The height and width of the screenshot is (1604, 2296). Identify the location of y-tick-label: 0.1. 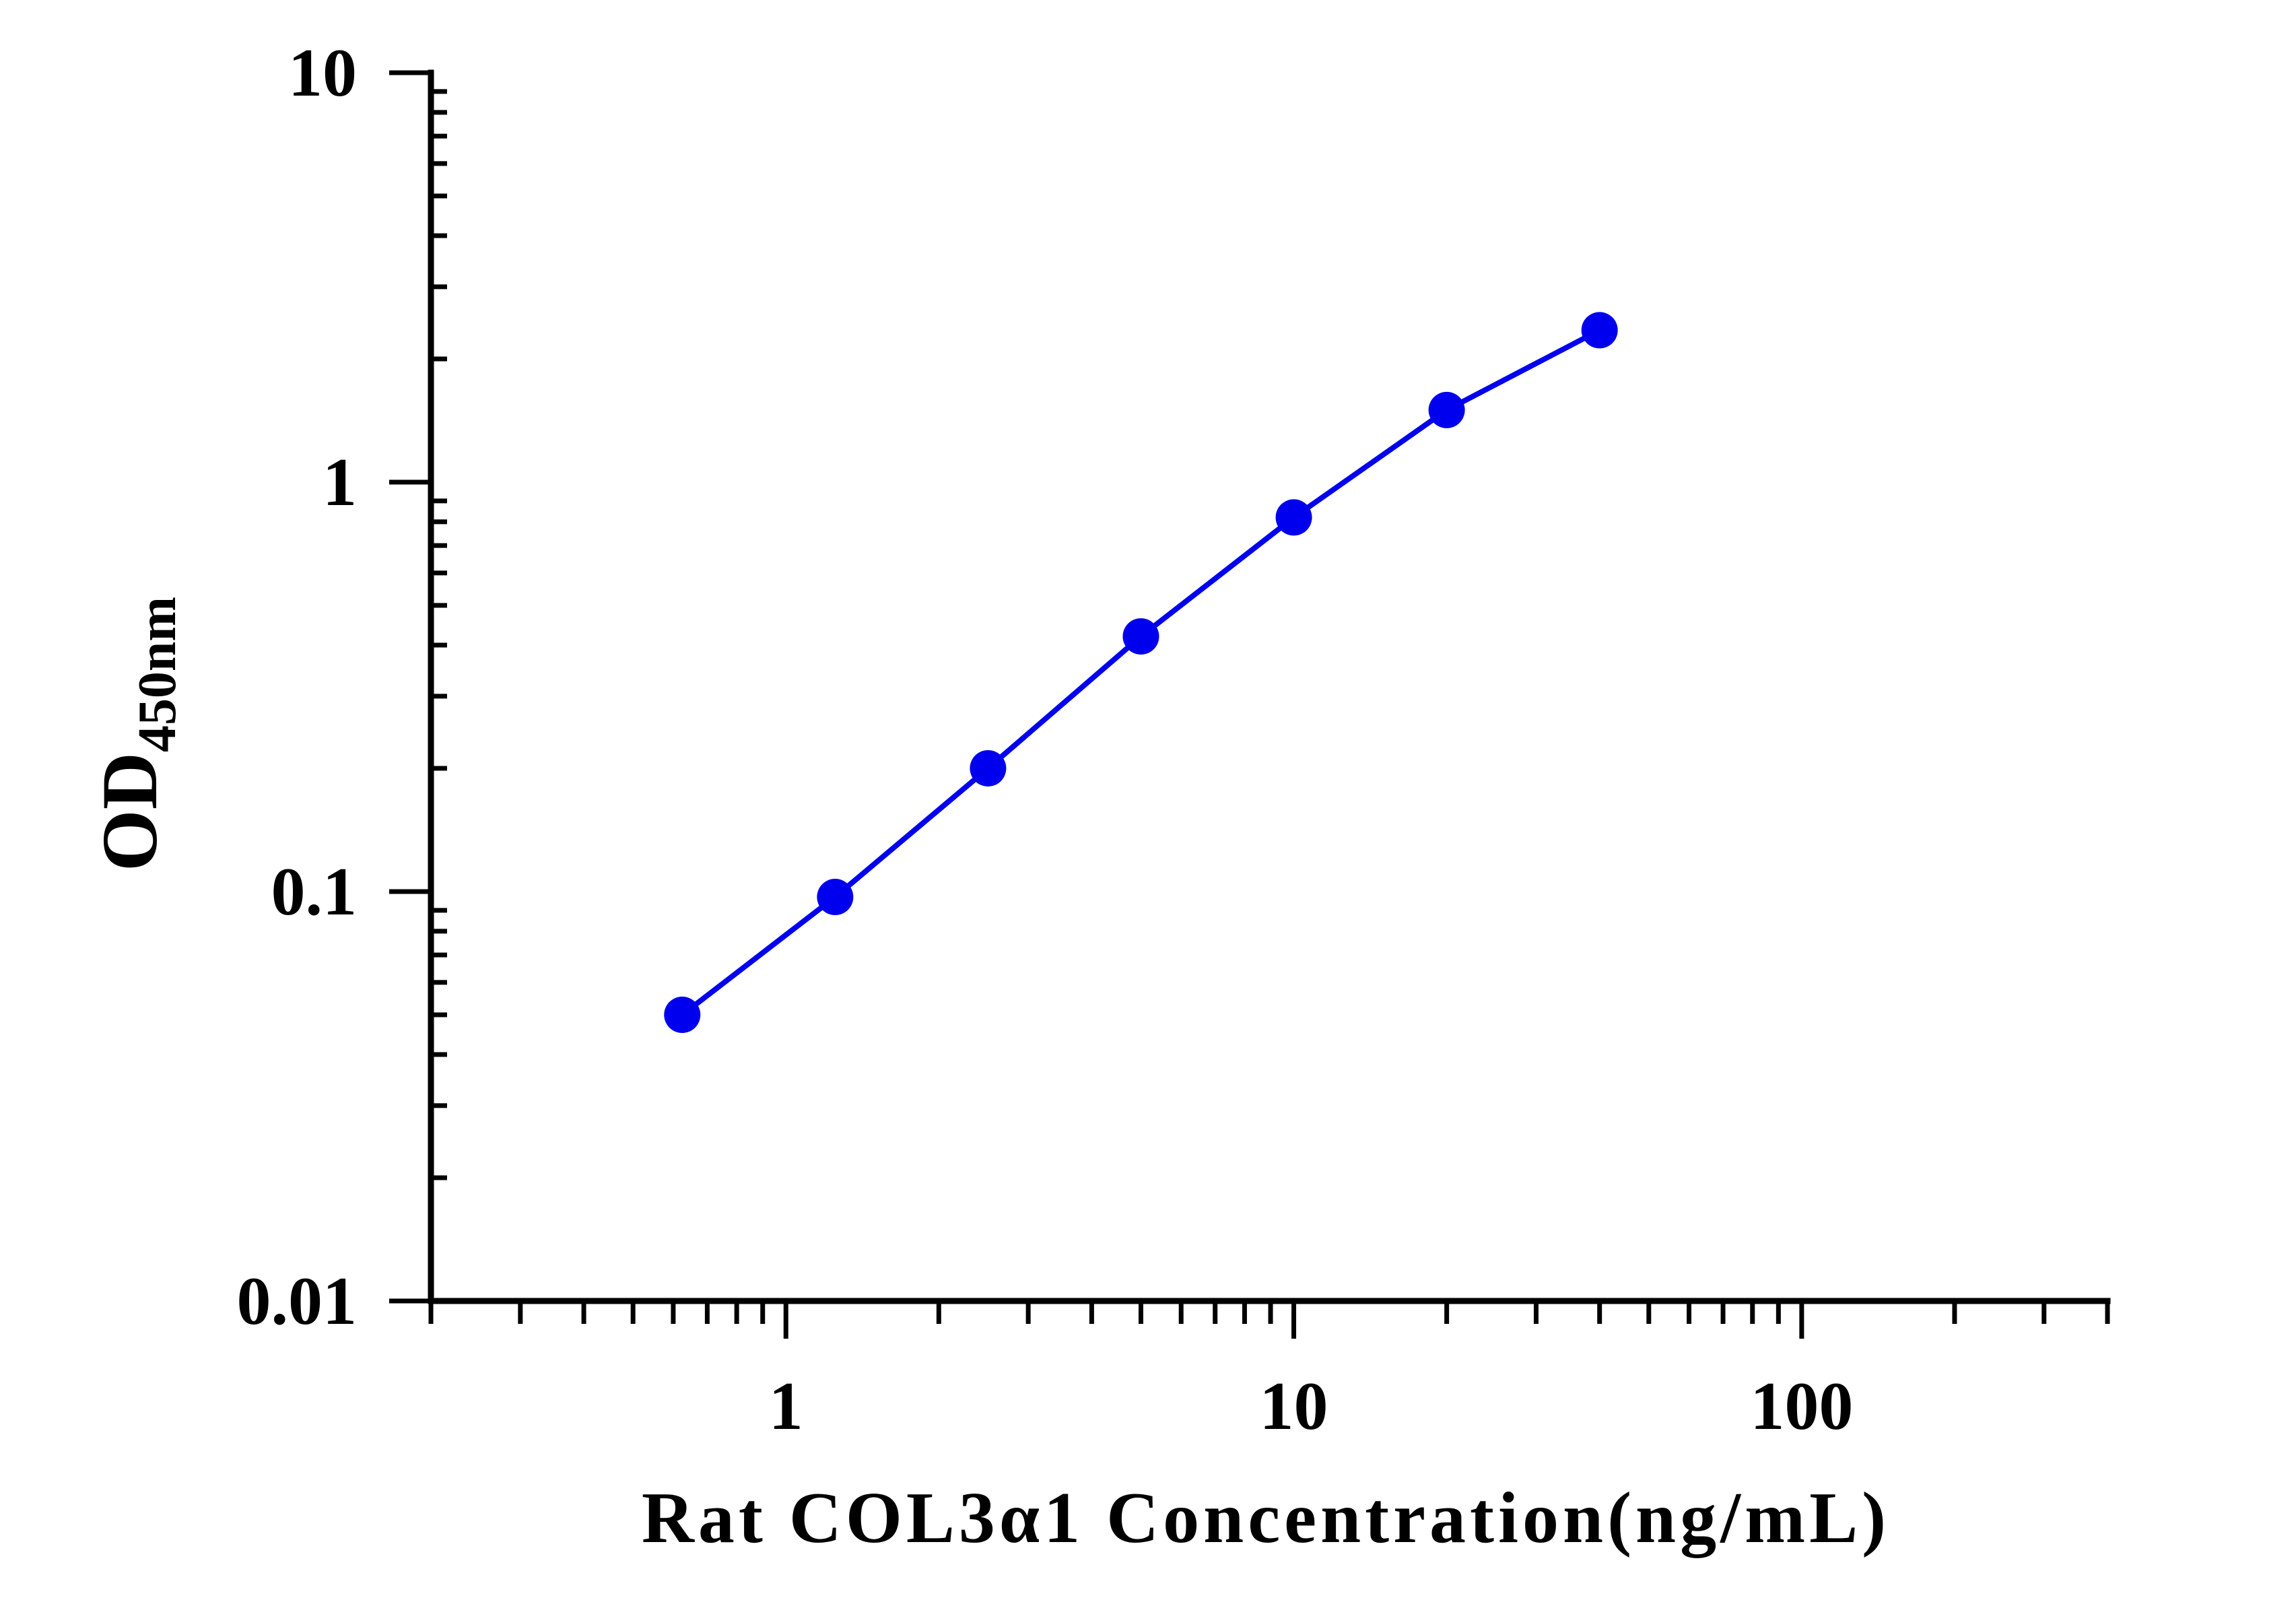
(314, 892).